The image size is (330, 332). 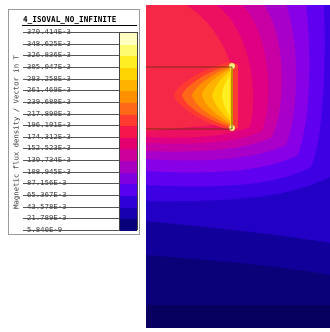 I want to click on legend-tick: 261.469E-3, so click(x=71, y=90).